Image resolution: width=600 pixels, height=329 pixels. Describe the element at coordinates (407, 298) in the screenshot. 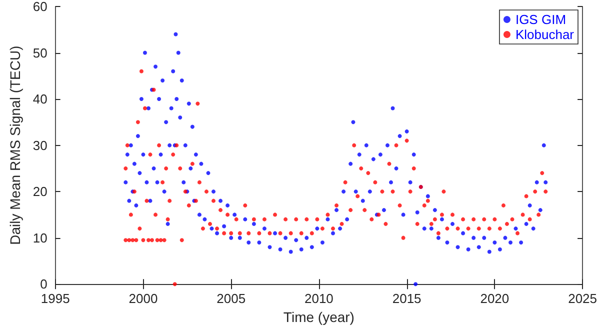

I see `x-tick-label: 2015` at that location.